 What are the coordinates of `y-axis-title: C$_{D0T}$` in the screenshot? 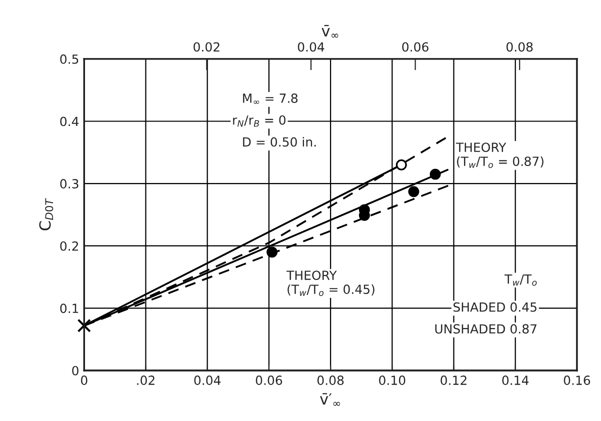 It's located at (46, 214).